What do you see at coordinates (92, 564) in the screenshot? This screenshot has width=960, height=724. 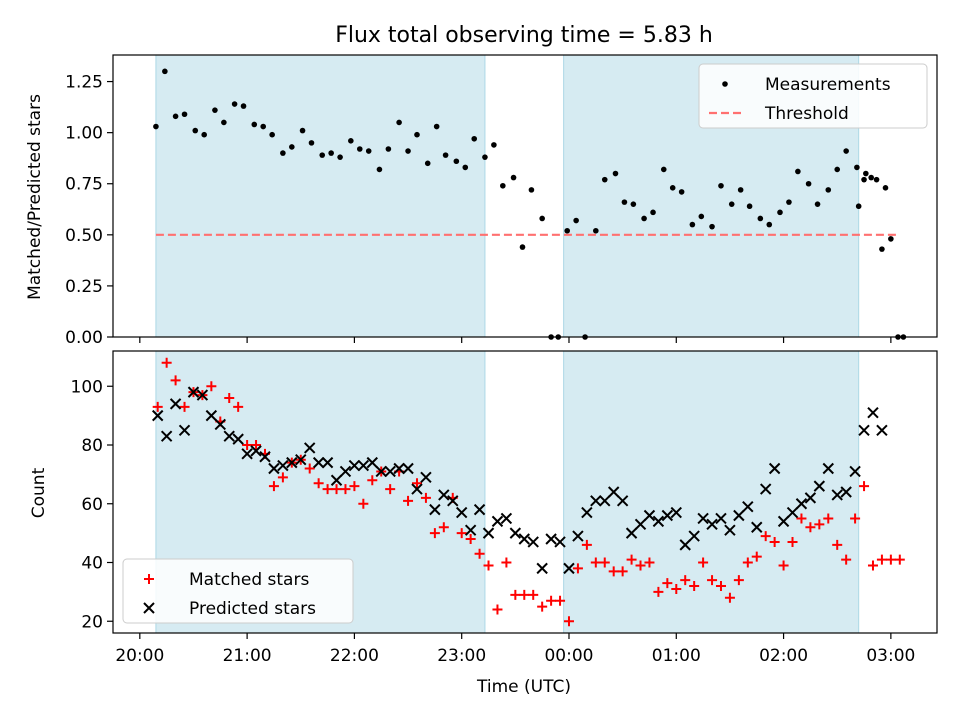 I see `bottom-y-tick-label-2: 40` at bounding box center [92, 564].